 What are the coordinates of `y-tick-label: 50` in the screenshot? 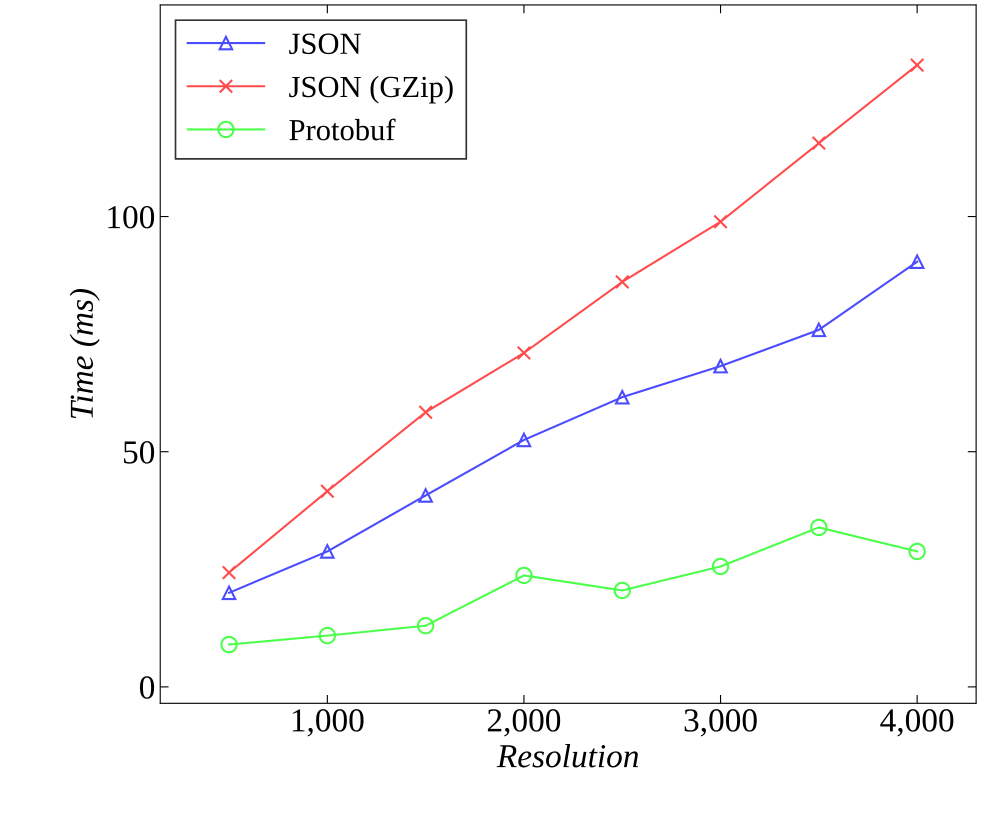 It's located at (139, 452).